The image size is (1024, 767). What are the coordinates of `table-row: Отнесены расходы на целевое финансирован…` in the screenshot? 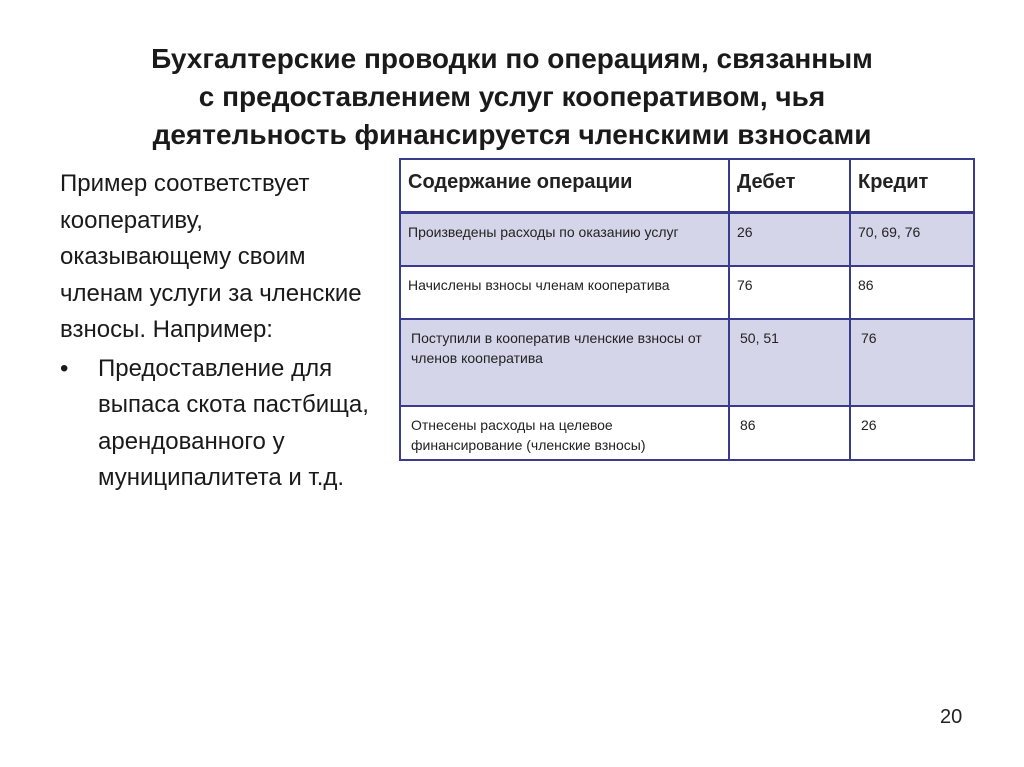 It's located at (687, 432).